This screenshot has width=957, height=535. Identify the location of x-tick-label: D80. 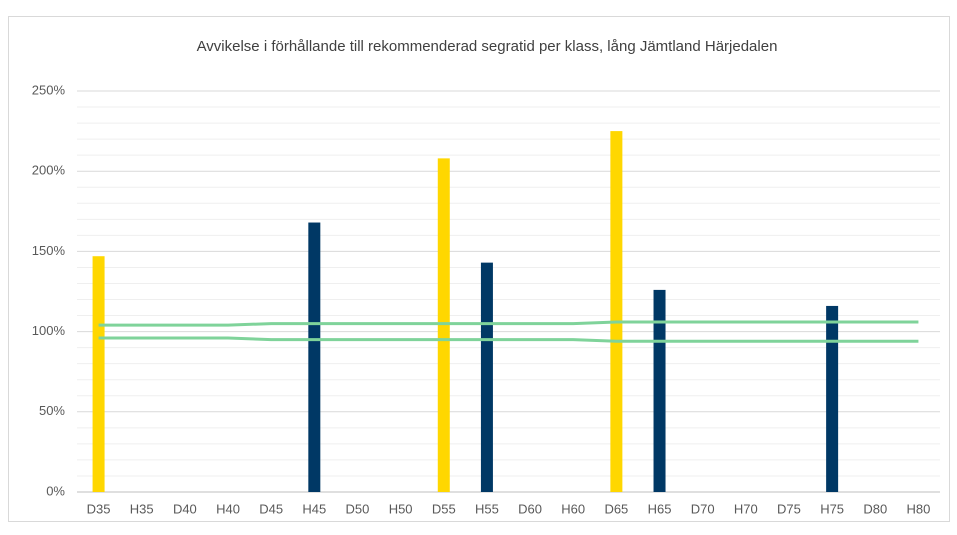
(875, 508).